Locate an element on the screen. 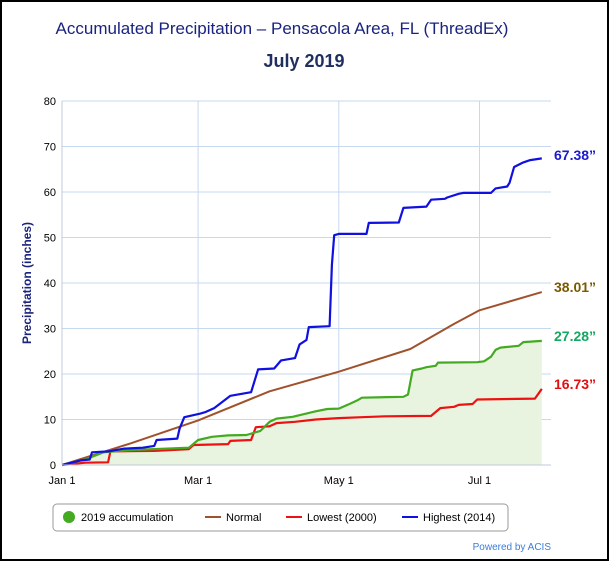  y-tick-label: 80 is located at coordinates (50, 102).